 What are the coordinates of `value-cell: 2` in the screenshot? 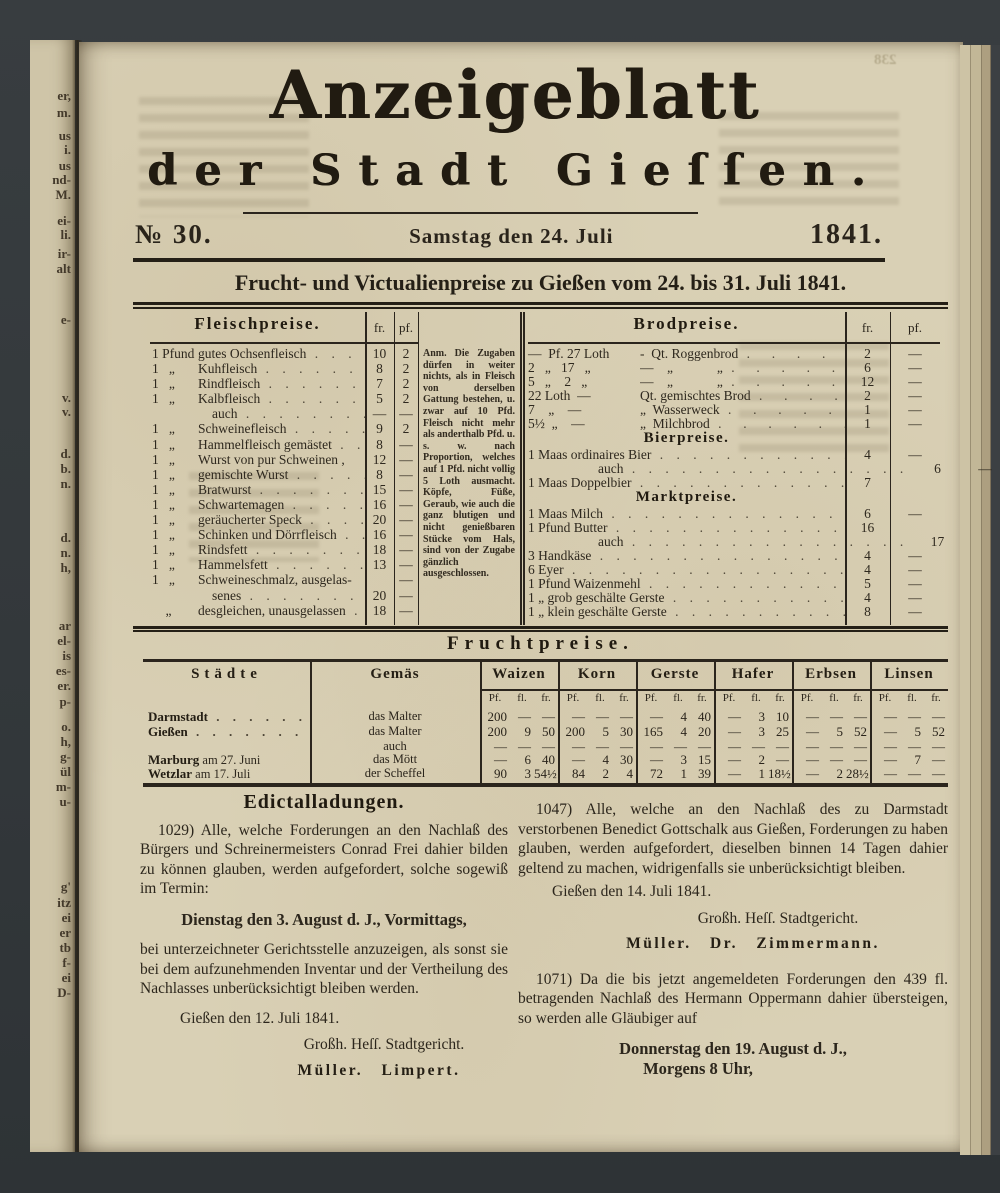 It's located at (606, 773).